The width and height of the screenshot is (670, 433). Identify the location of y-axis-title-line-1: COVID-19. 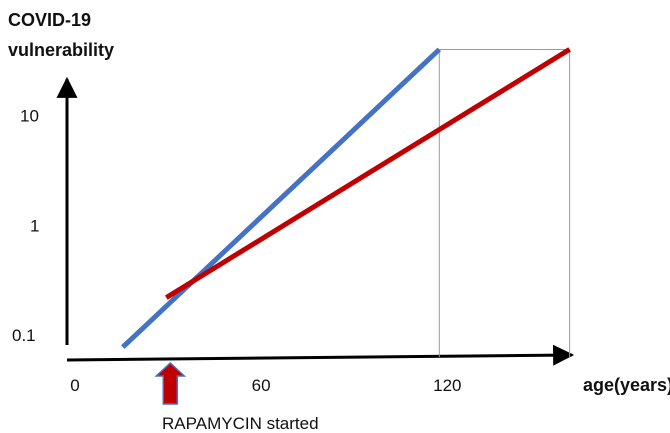
(49, 20).